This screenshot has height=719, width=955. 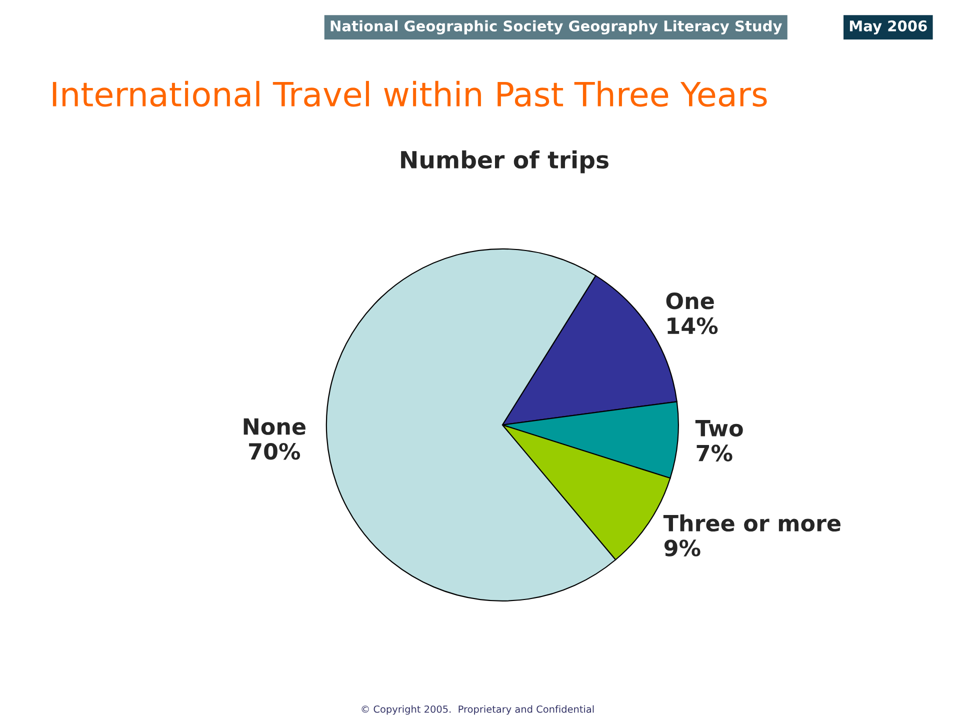 What do you see at coordinates (714, 453) in the screenshot?
I see `data-label: 7%` at bounding box center [714, 453].